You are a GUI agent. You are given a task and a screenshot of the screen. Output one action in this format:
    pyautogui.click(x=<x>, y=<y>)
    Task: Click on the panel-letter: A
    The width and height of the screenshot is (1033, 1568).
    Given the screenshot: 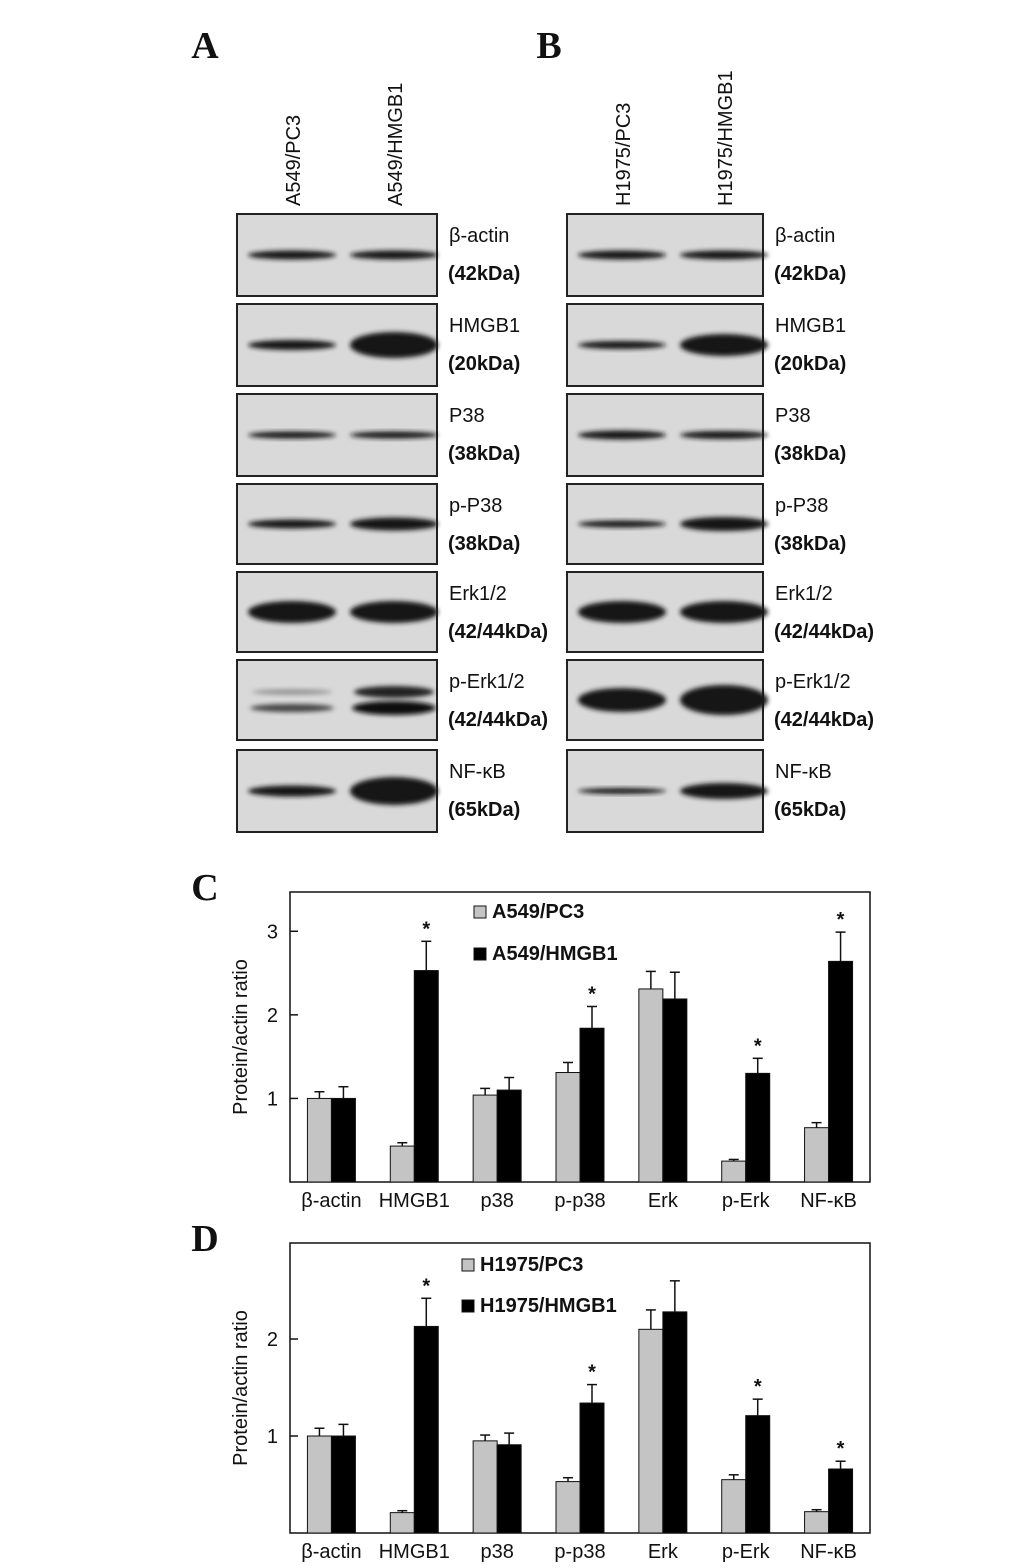 What is the action you would take?
    pyautogui.click(x=205, y=46)
    